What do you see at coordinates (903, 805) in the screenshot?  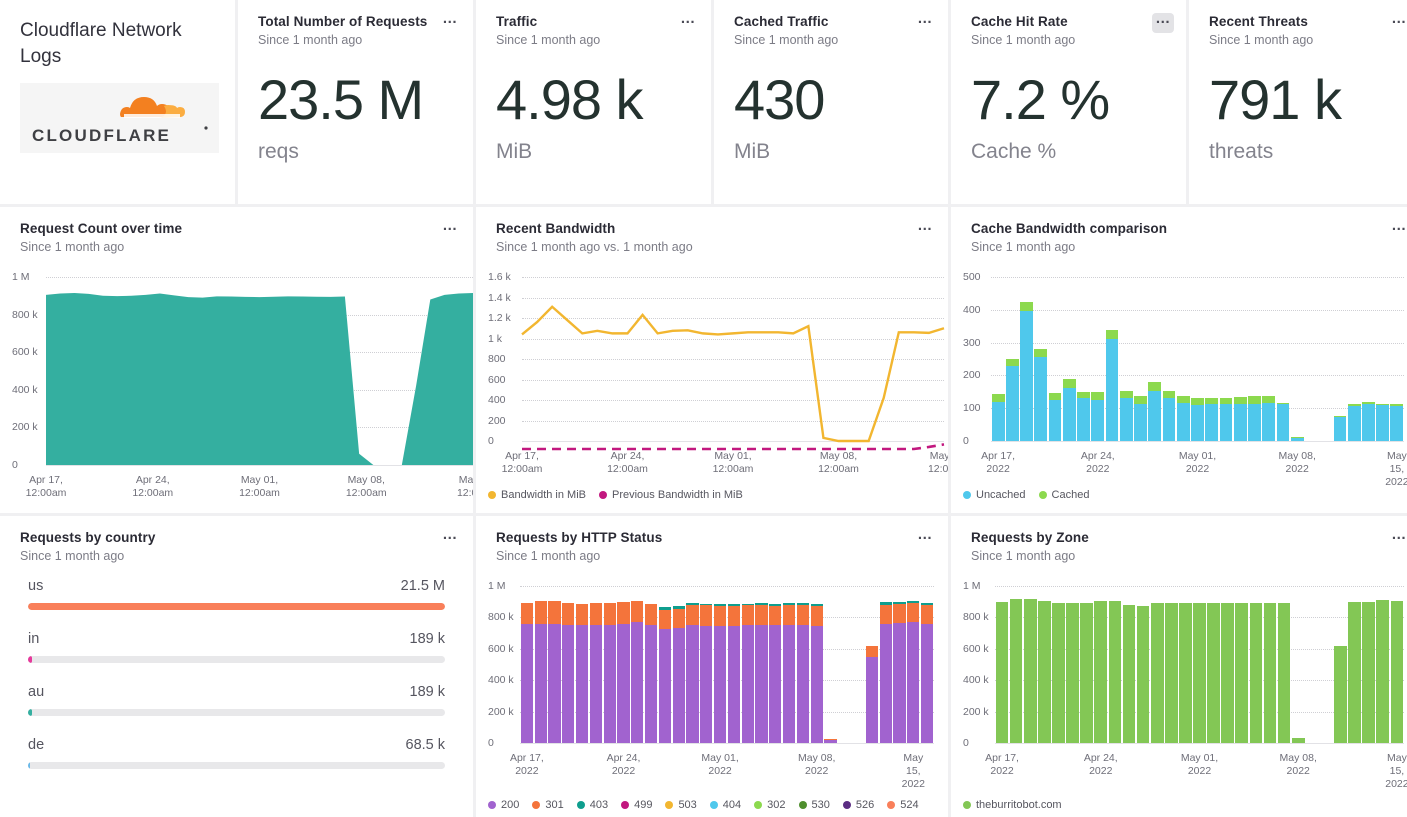 I see `legend-item: 524` at bounding box center [903, 805].